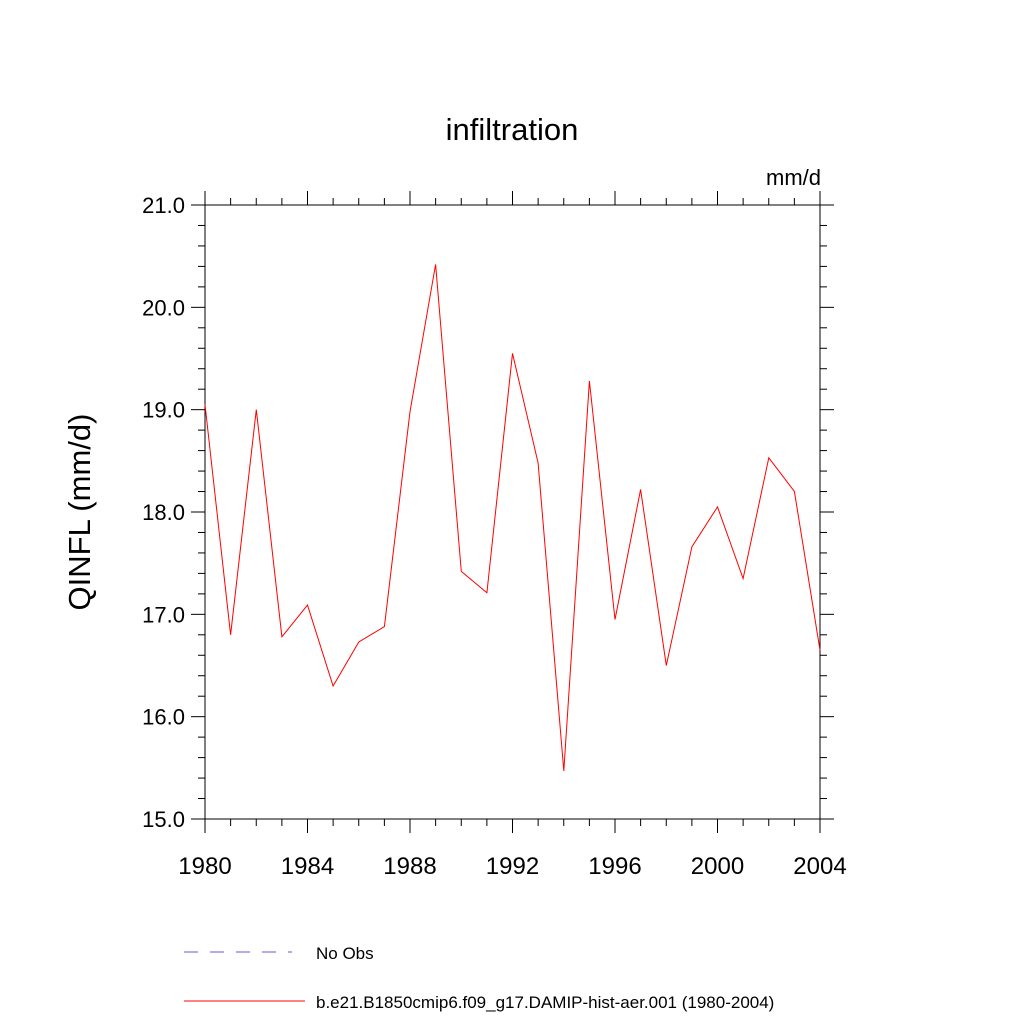  Describe the element at coordinates (163, 614) in the screenshot. I see `y-tick-label: 17.0` at that location.